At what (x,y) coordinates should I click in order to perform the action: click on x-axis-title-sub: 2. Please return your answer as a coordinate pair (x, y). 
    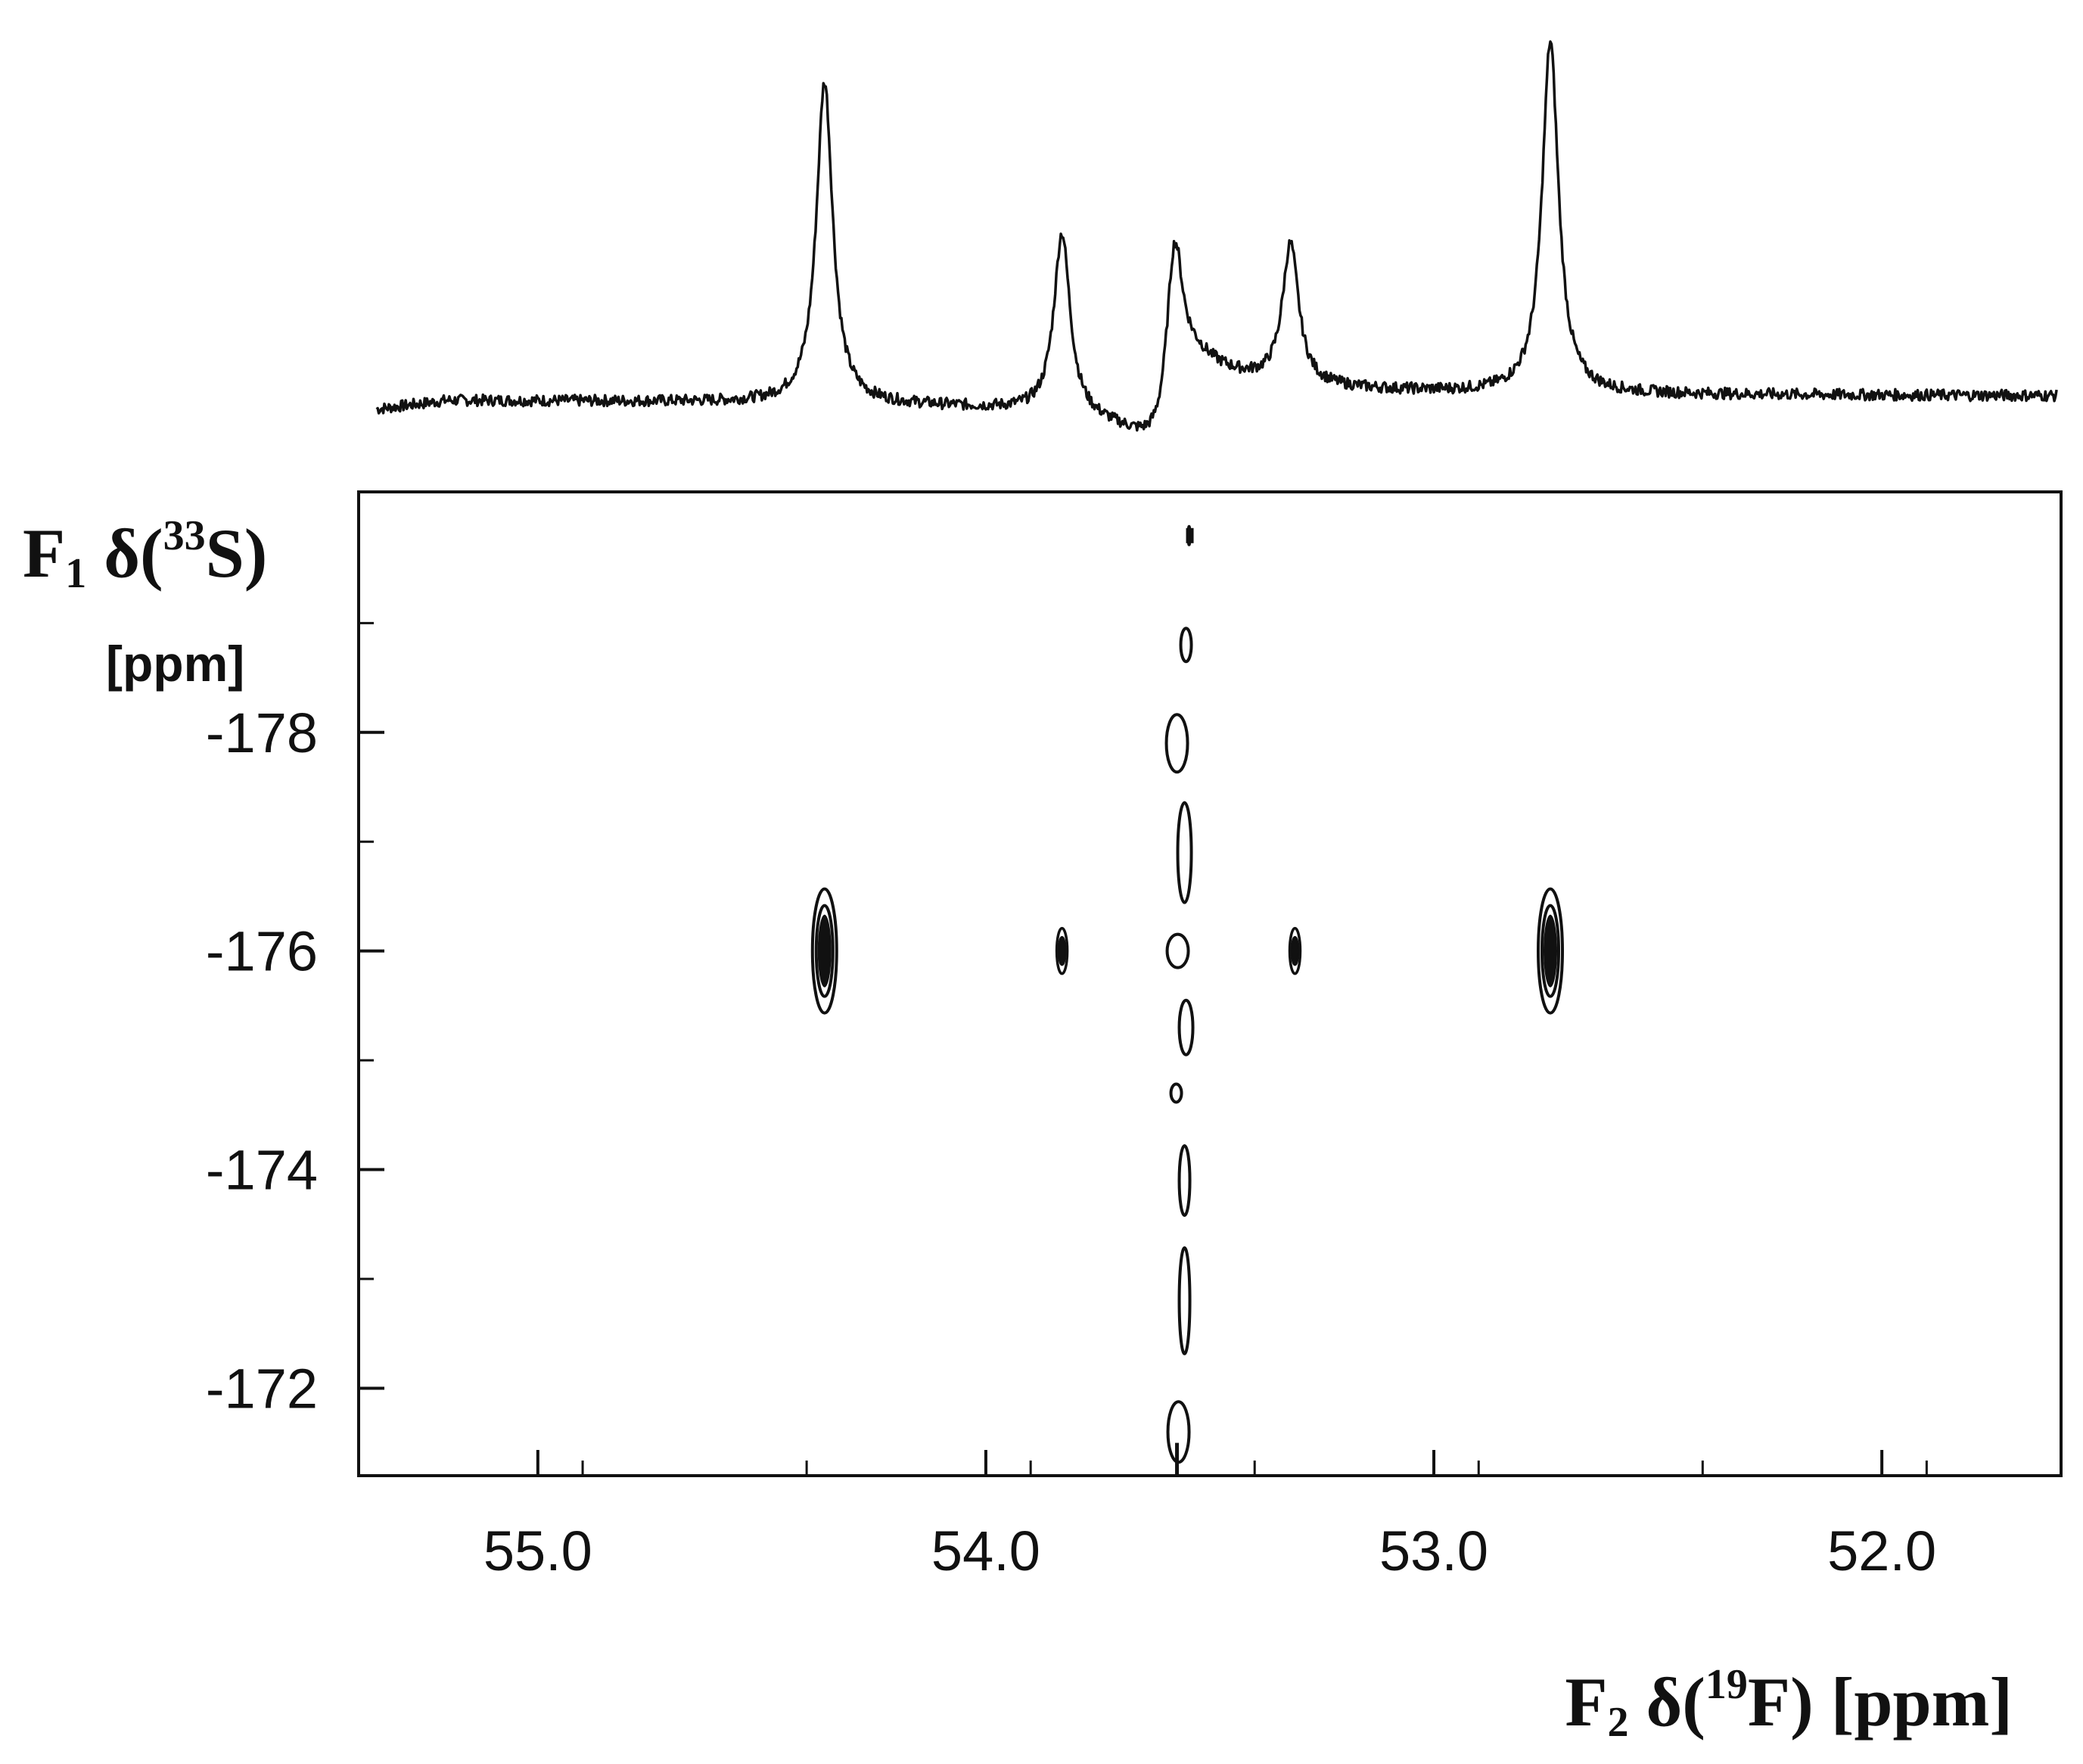
    Looking at the image, I should click on (1618, 1722).